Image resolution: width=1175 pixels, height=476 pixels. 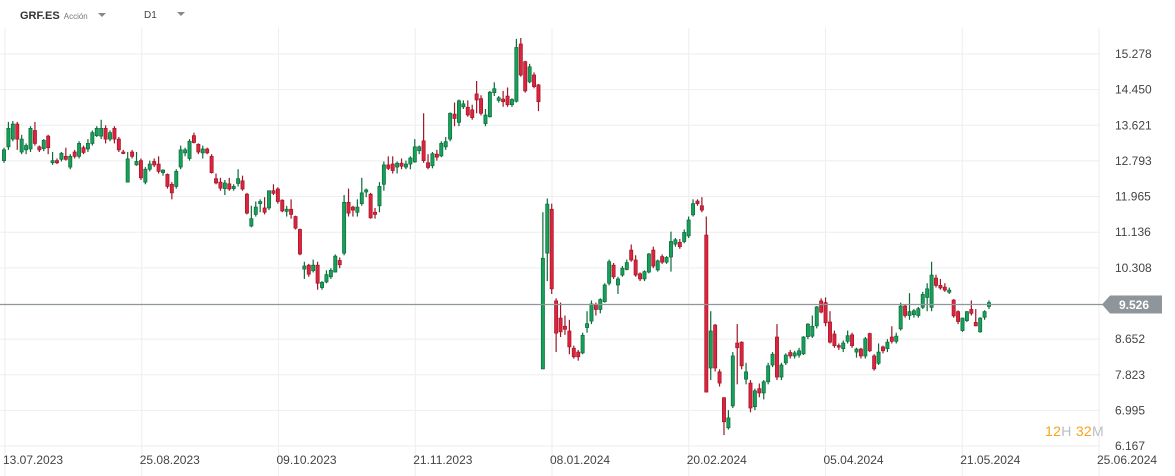 What do you see at coordinates (63, 18) in the screenshot?
I see `symbol-selector: GRF.ES Acción` at bounding box center [63, 18].